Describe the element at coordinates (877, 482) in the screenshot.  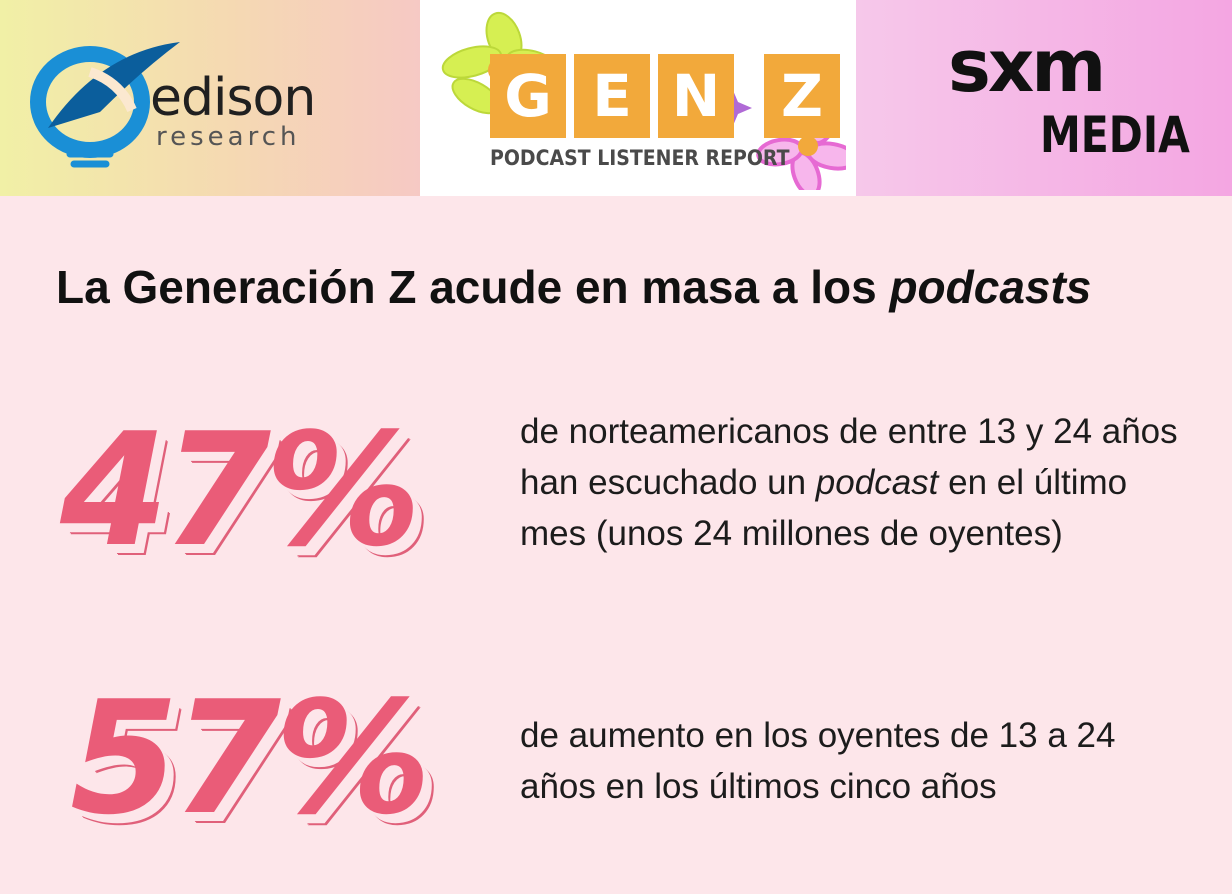
I see `stat-text-italic: podcast` at that location.